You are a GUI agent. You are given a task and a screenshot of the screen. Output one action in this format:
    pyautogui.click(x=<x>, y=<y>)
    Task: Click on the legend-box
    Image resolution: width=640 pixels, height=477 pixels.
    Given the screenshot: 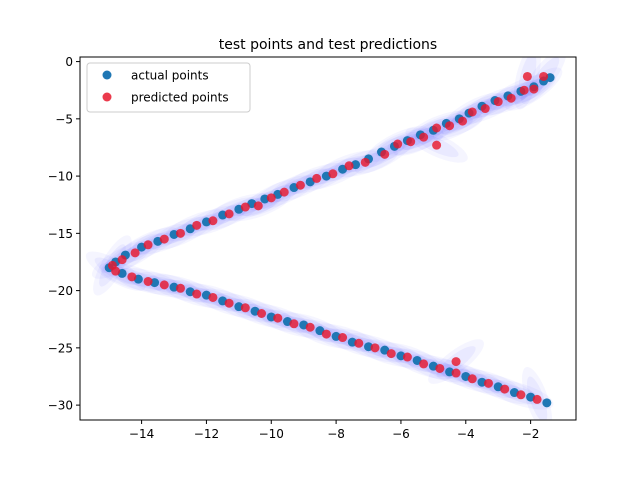 What is the action you would take?
    pyautogui.click(x=168, y=87)
    